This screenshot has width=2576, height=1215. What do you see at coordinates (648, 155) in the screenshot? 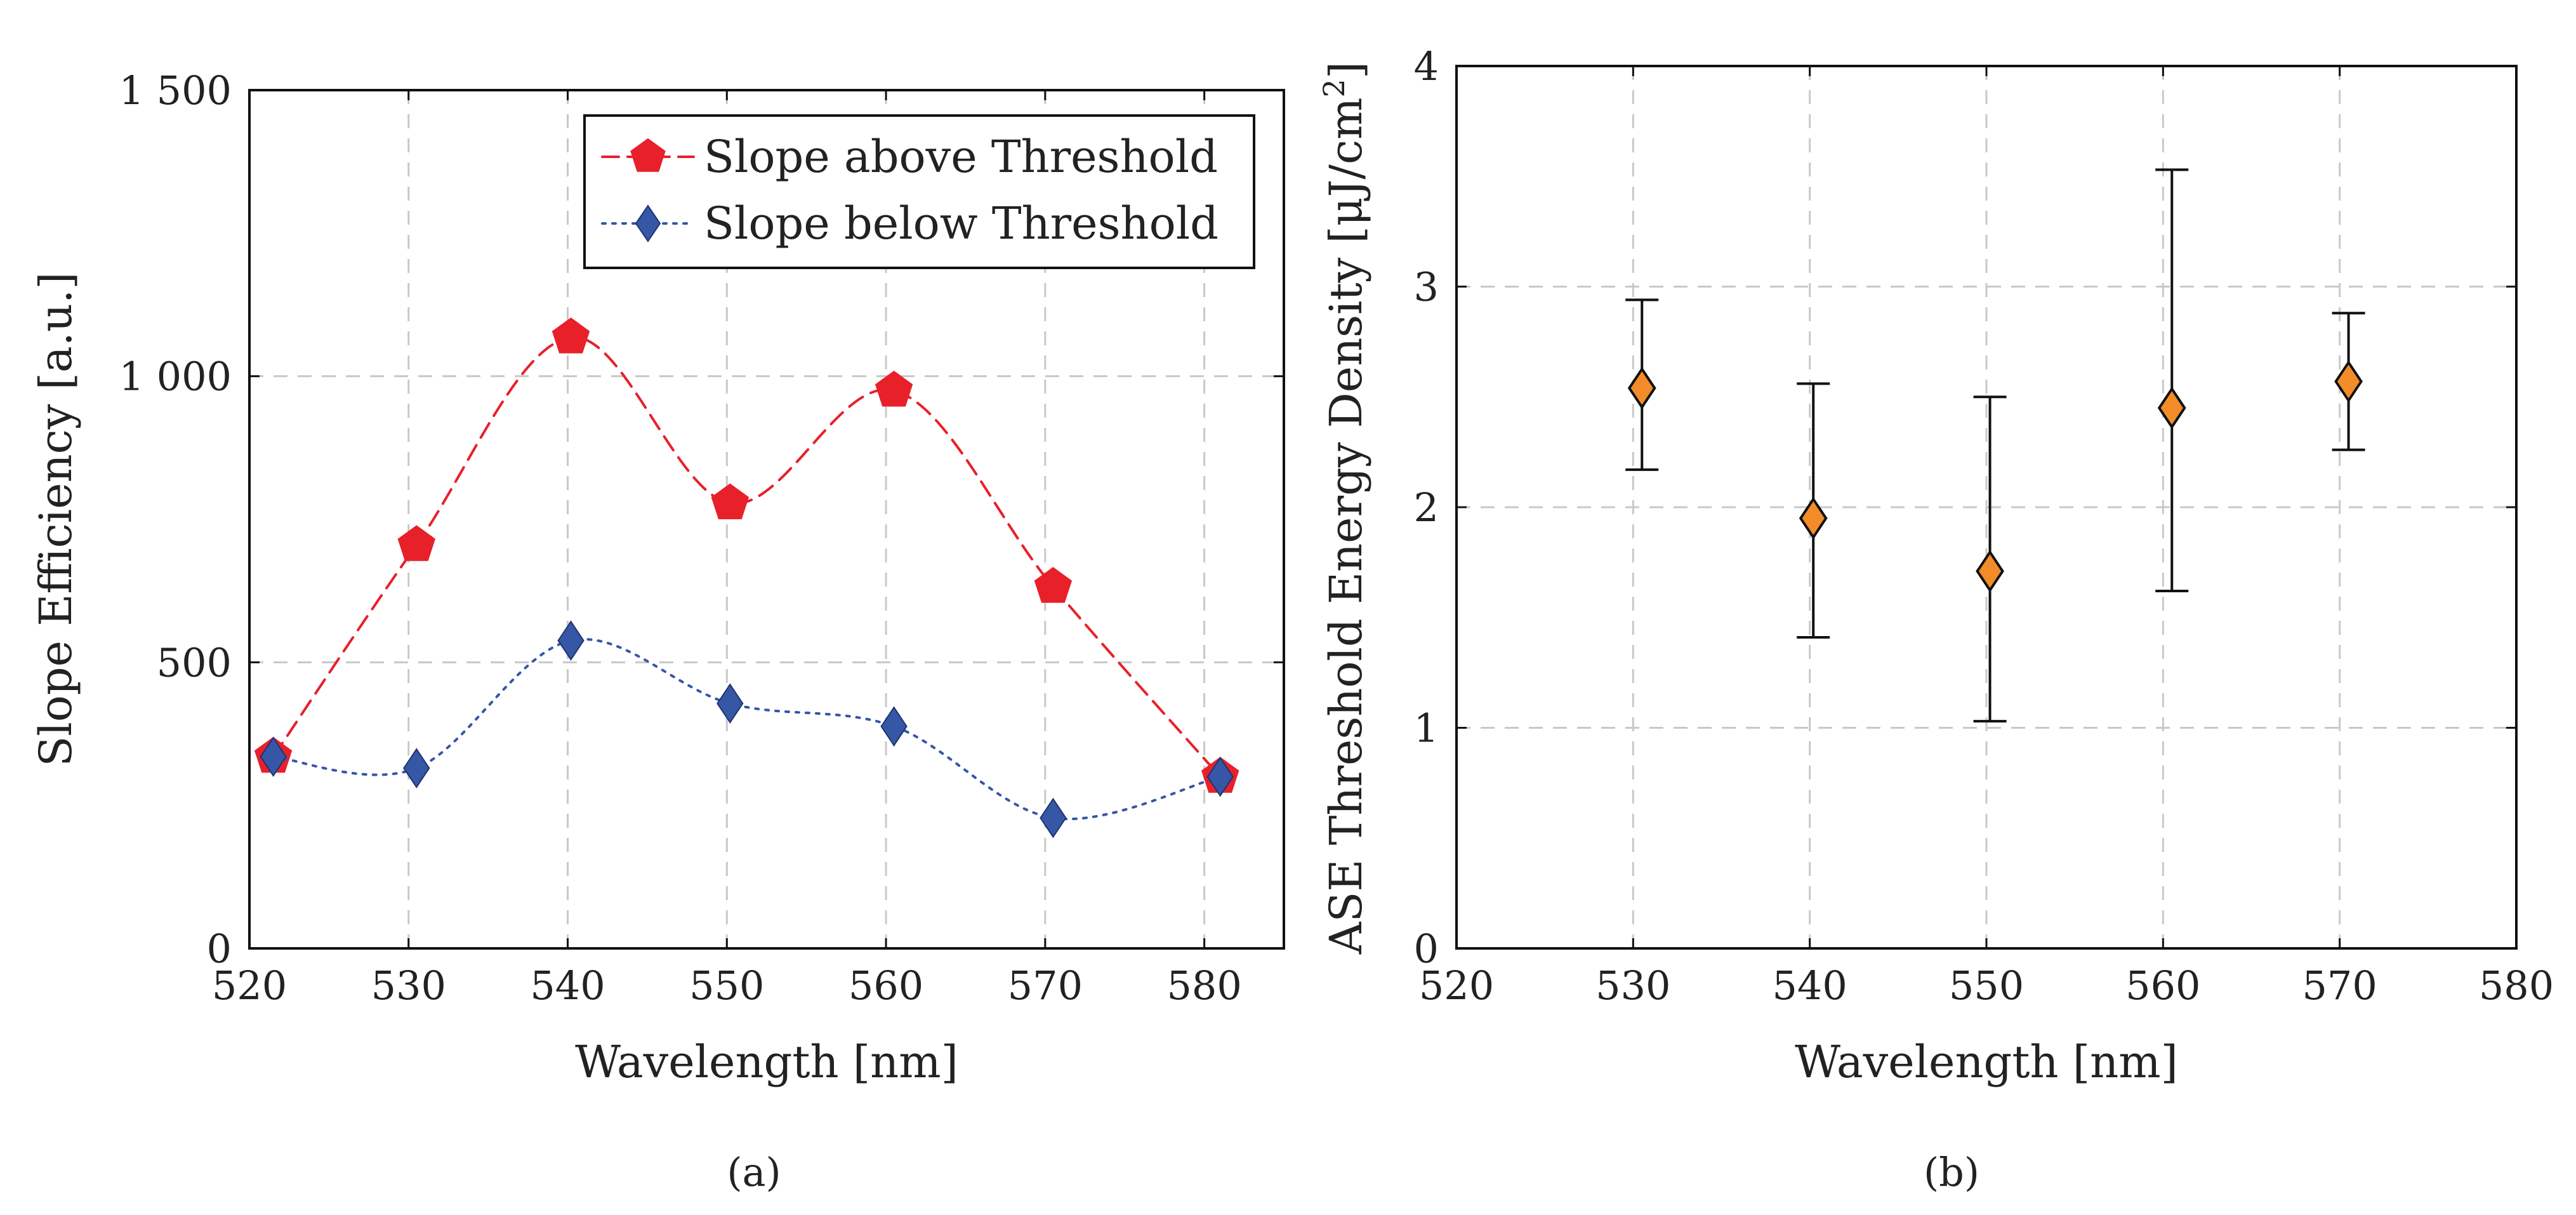
I see `legend-marker-pentagon` at bounding box center [648, 155].